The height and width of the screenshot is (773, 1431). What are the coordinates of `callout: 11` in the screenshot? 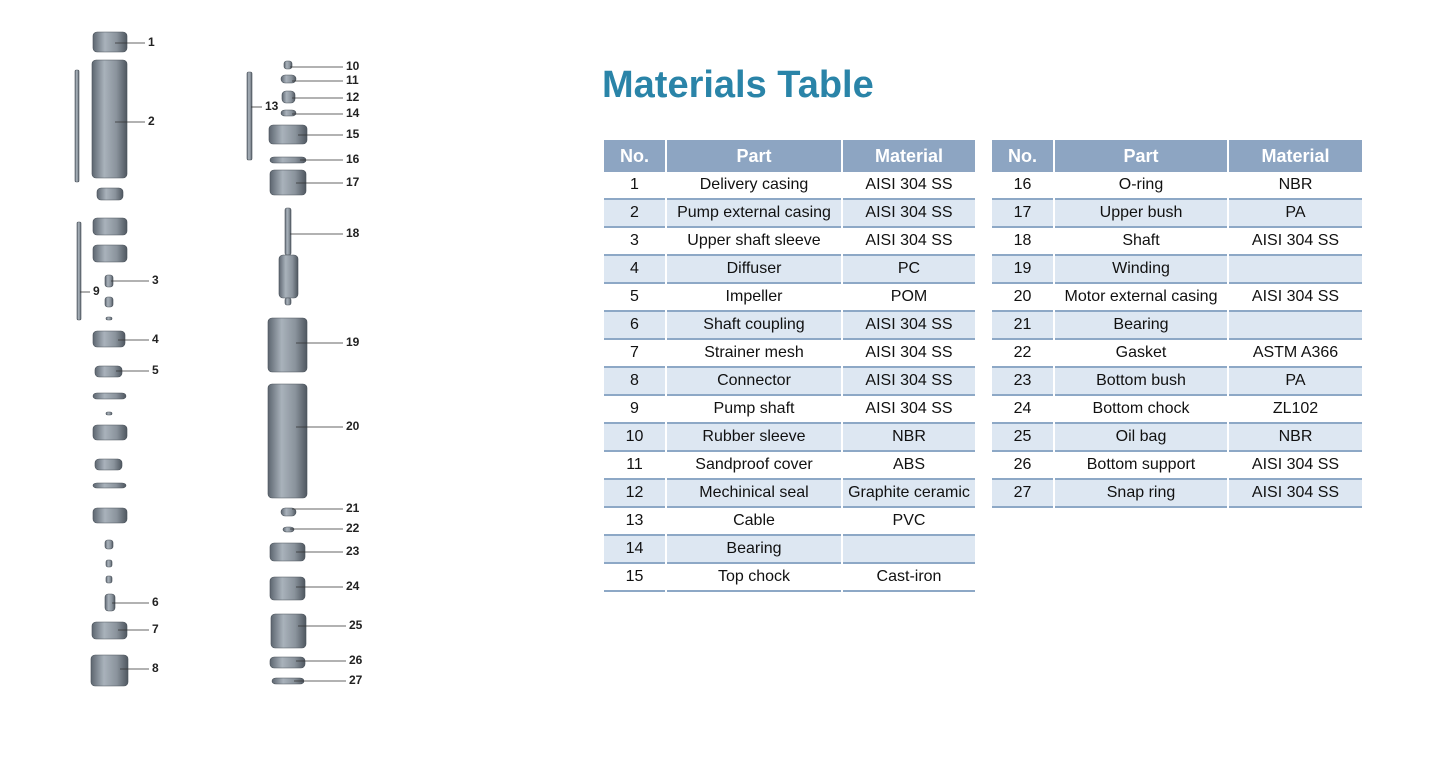 It's located at (352, 80).